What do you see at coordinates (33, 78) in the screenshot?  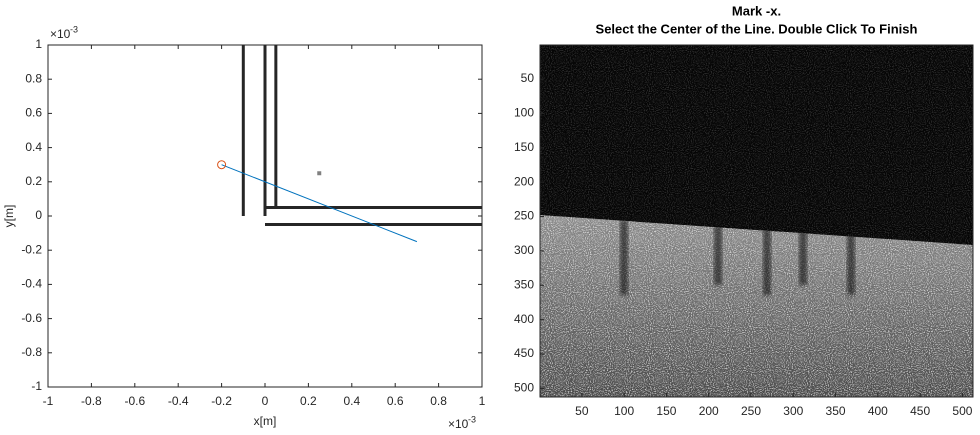 I see `y-tick-label: 0.8` at bounding box center [33, 78].